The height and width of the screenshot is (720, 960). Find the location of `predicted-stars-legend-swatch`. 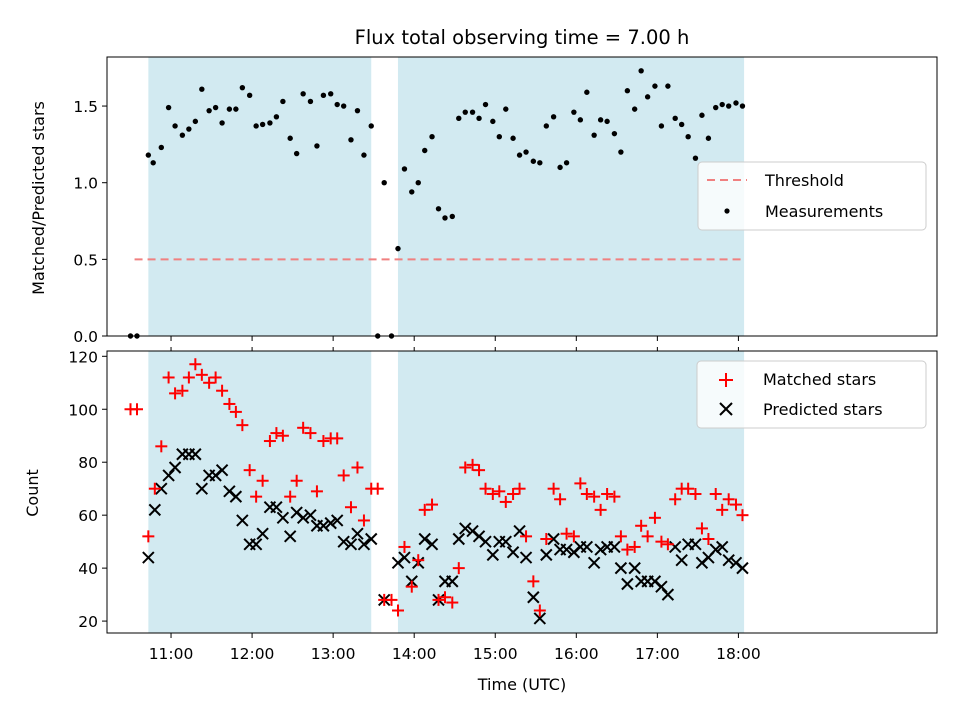

predicted-stars-legend-swatch is located at coordinates (726, 409).